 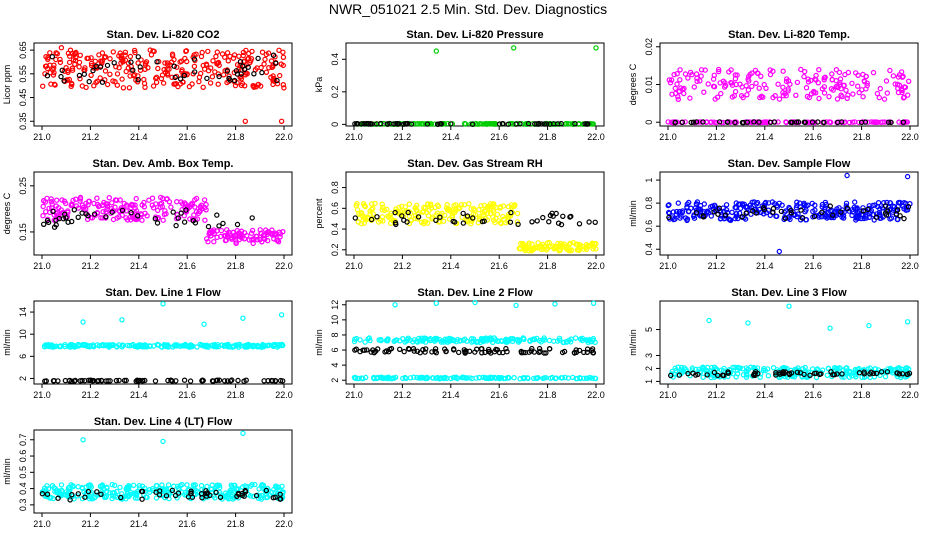 What do you see at coordinates (23, 334) in the screenshot?
I see `y-tick-label: 10` at bounding box center [23, 334].